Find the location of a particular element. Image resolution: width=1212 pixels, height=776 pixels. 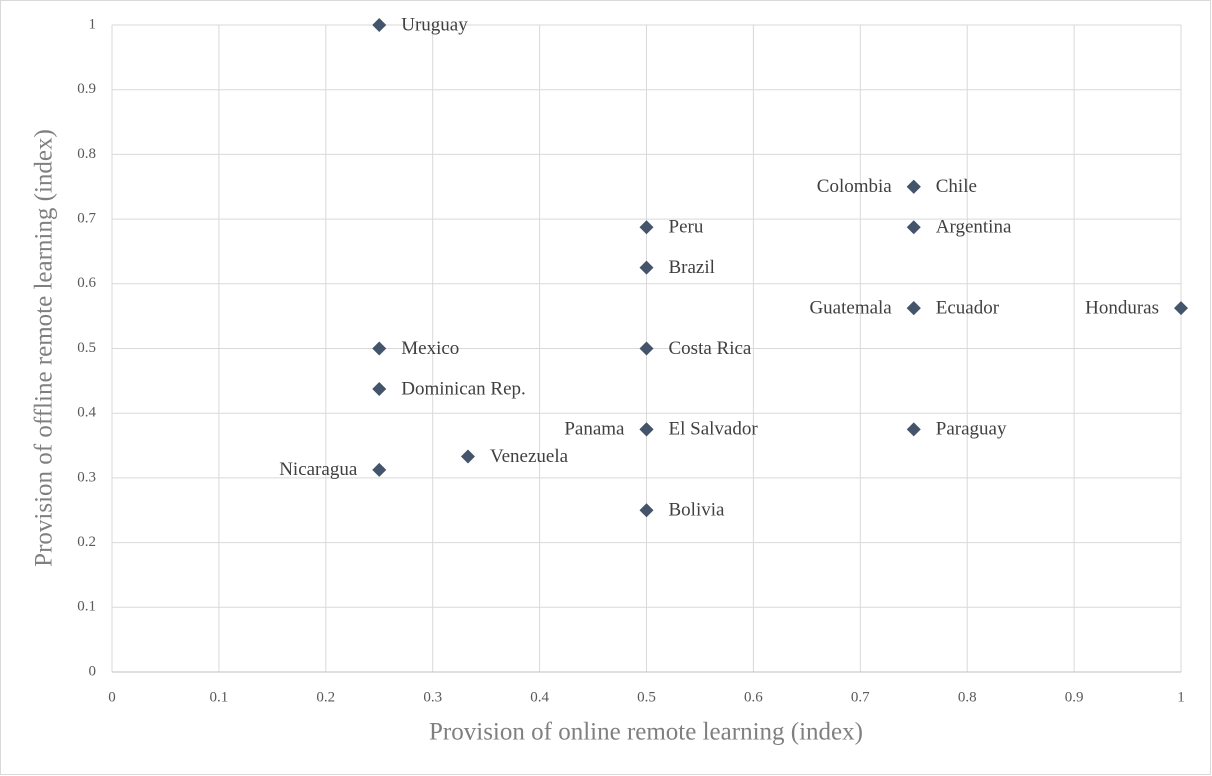

point-label: Uruguay is located at coordinates (434, 24).